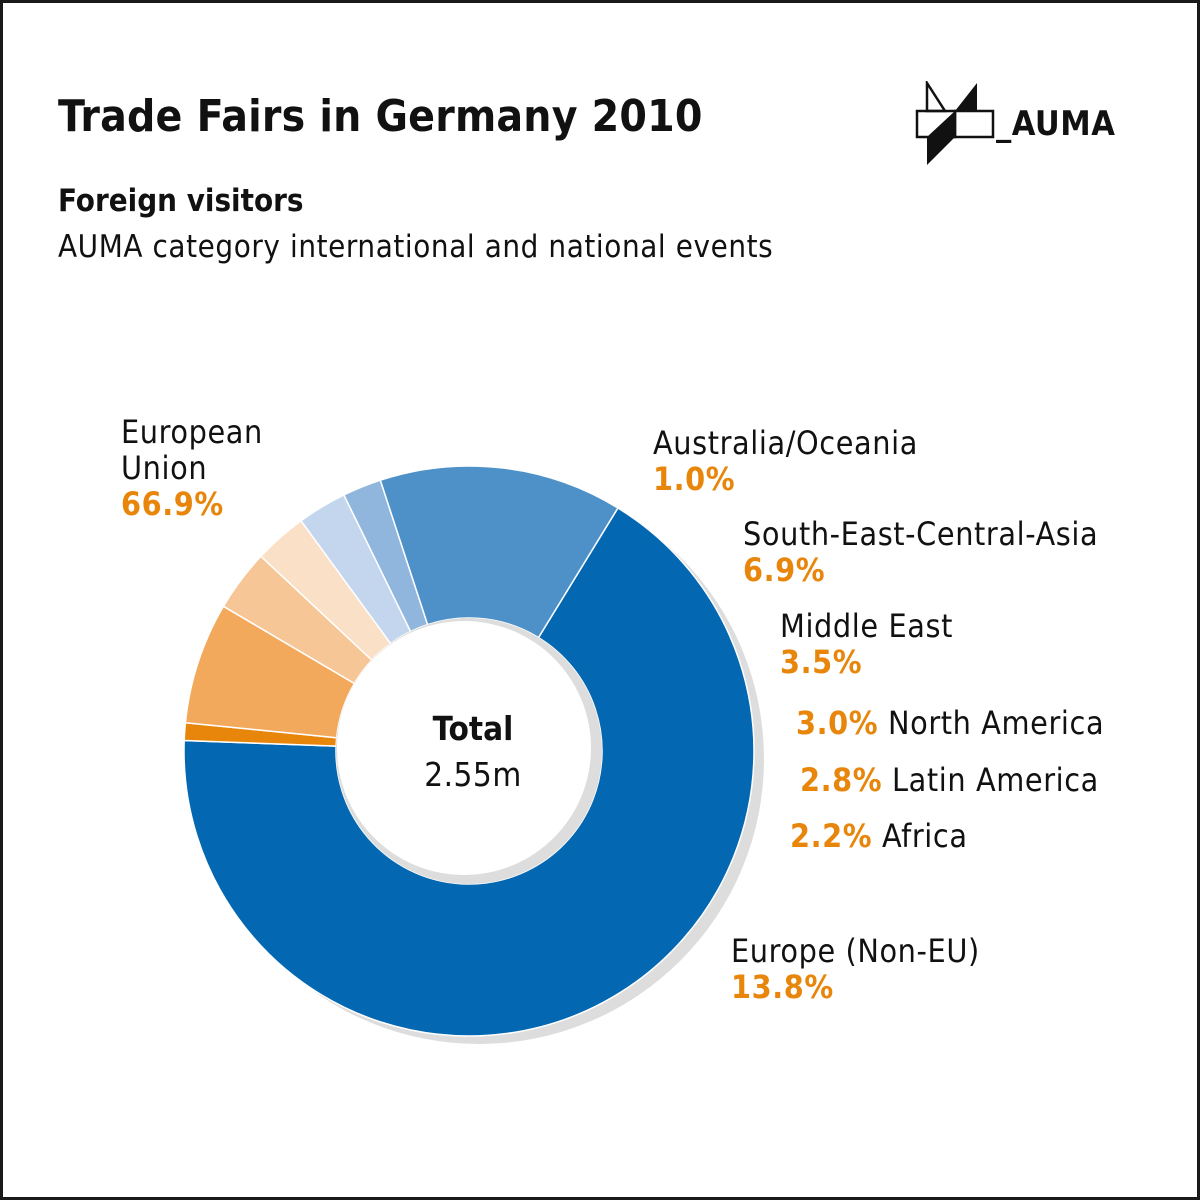 Image resolution: width=1200 pixels, height=1203 pixels. Describe the element at coordinates (473, 774) in the screenshot. I see `donut-center-value: 2.55m` at that location.